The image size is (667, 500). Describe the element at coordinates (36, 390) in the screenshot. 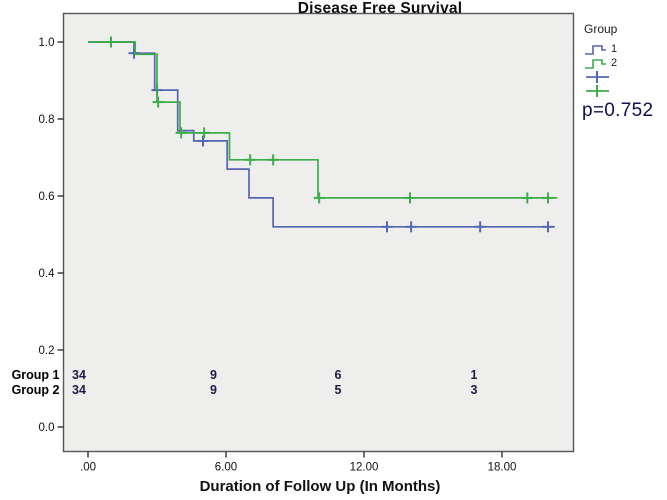

I see `at-risk-row-label: Group 2` at that location.